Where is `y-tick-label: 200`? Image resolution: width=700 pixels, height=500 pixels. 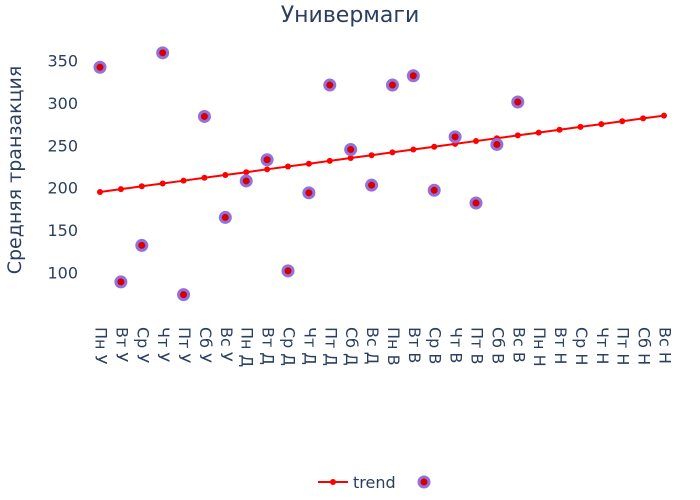 y-tick-label: 200 is located at coordinates (62, 188).